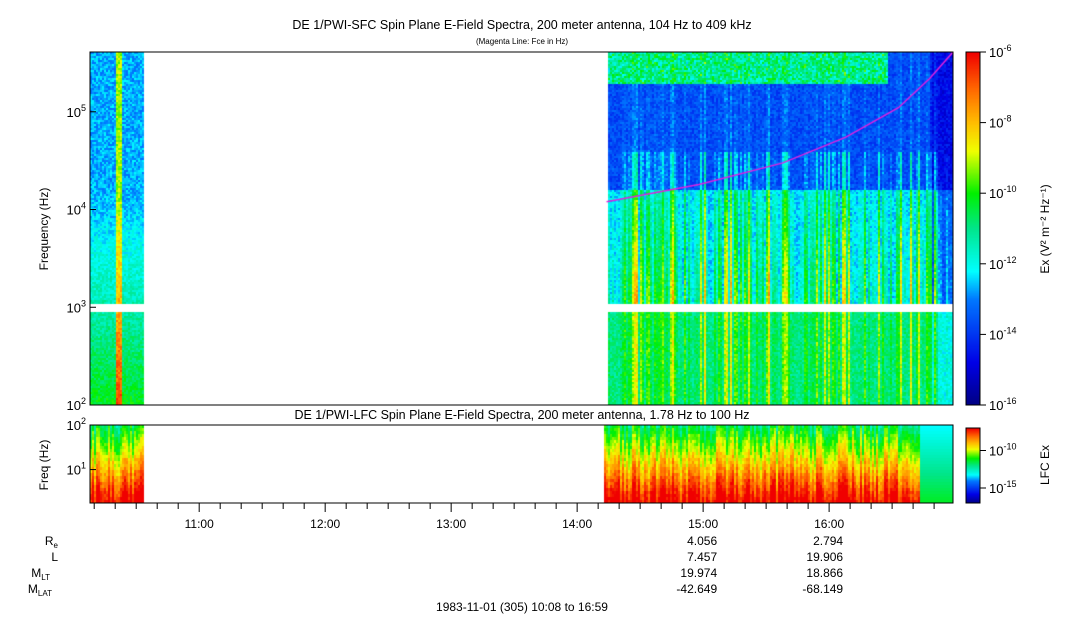  Describe the element at coordinates (76, 424) in the screenshot. I see `lfc-ytick-label: 10²` at that location.